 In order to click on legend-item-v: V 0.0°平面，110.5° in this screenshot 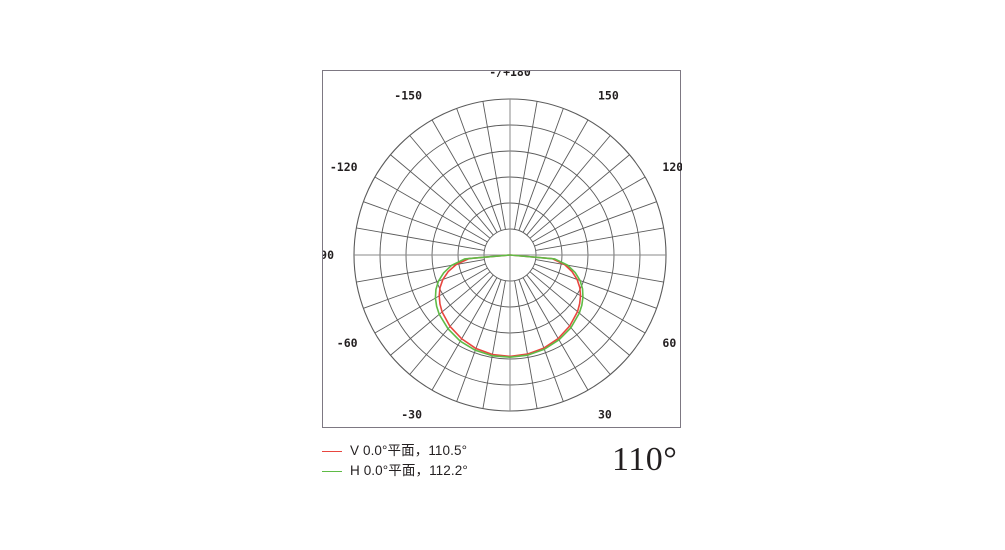, I will do `click(452, 451)`.